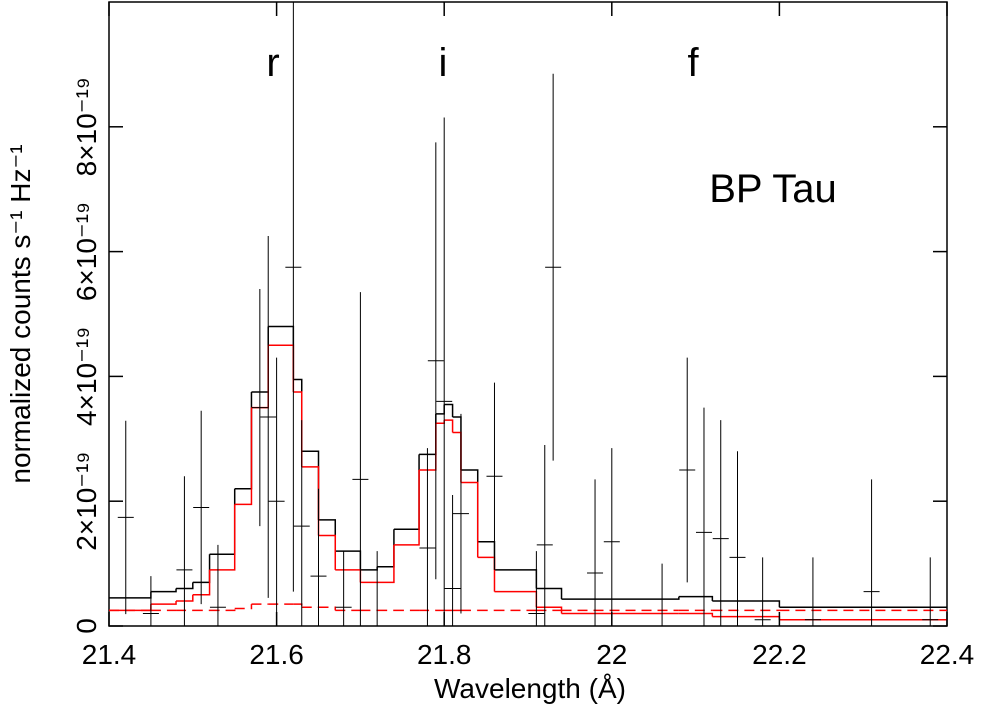 This screenshot has height=706, width=997. What do you see at coordinates (443, 63) in the screenshot?
I see `annotation: i` at bounding box center [443, 63].